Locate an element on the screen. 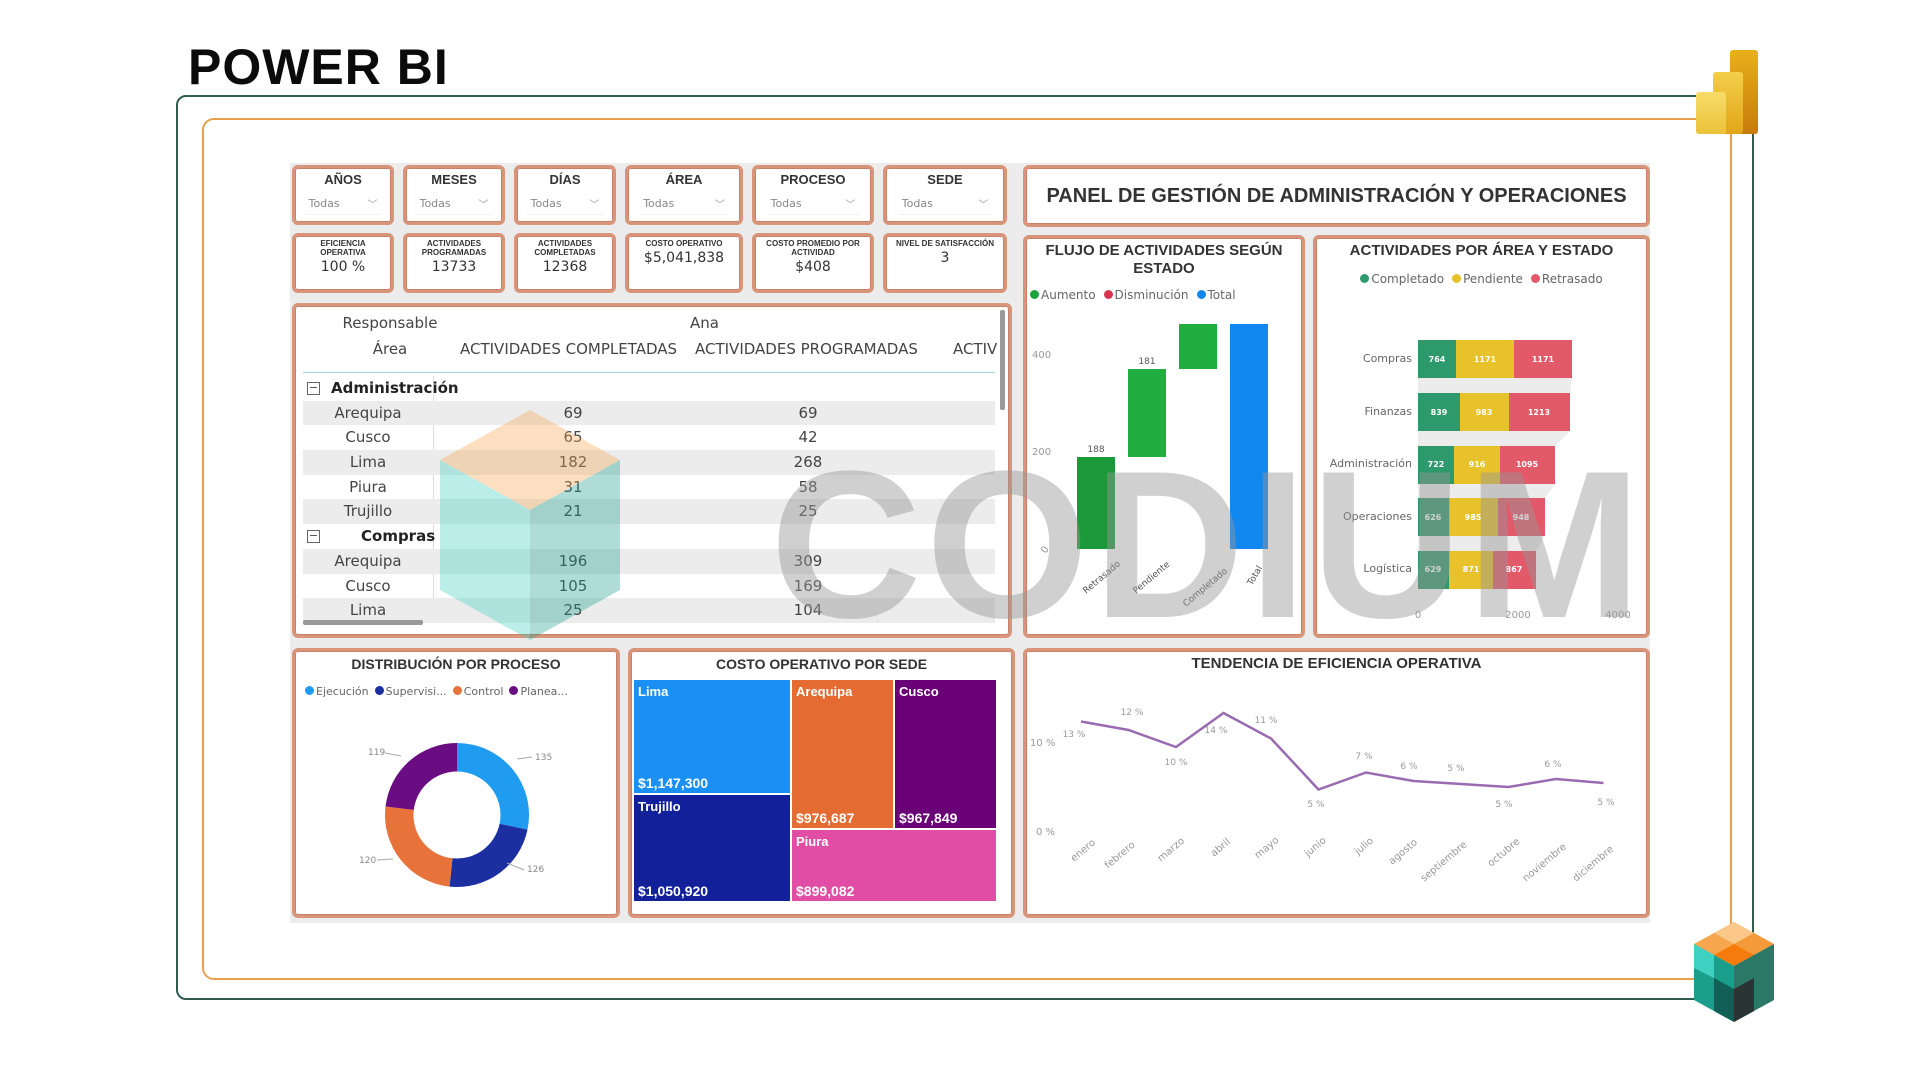 Image resolution: width=1920 pixels, height=1080 pixels. svg-text: Compras is located at coordinates (1387, 358).